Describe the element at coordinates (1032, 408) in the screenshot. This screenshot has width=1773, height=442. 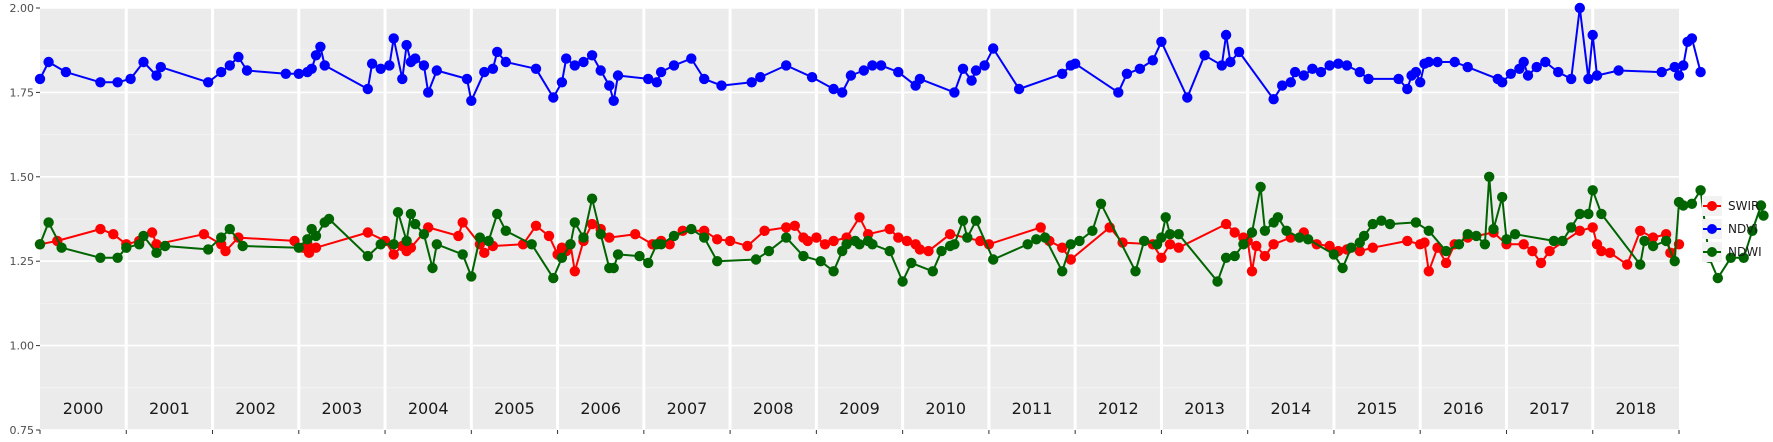
I see `year-label: 2011` at that location.